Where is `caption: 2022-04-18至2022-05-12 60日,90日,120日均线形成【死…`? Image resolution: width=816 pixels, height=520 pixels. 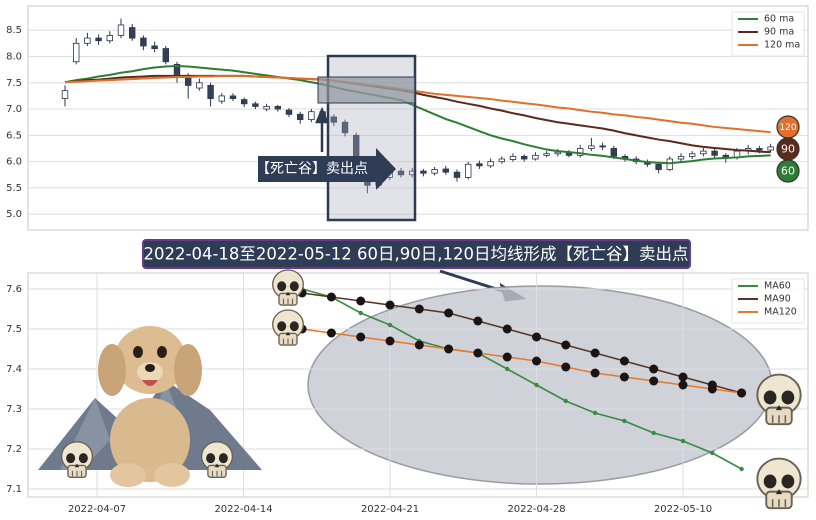 caption: 2022-04-18至2022-05-12 60日,90日,120日均线形成【死… is located at coordinates (416, 254).